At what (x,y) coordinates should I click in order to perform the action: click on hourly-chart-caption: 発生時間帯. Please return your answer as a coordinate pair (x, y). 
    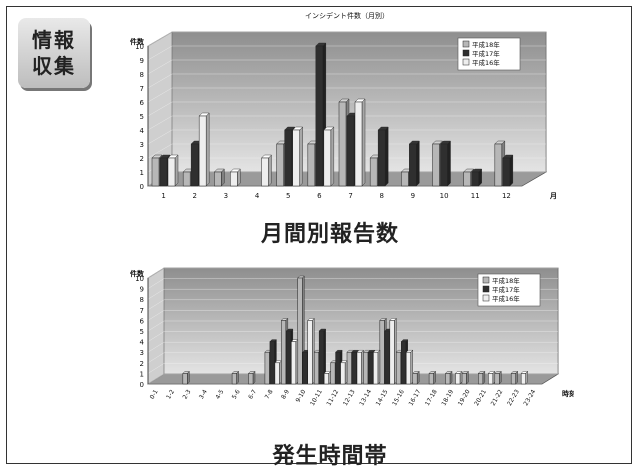
    Looking at the image, I should click on (330, 456).